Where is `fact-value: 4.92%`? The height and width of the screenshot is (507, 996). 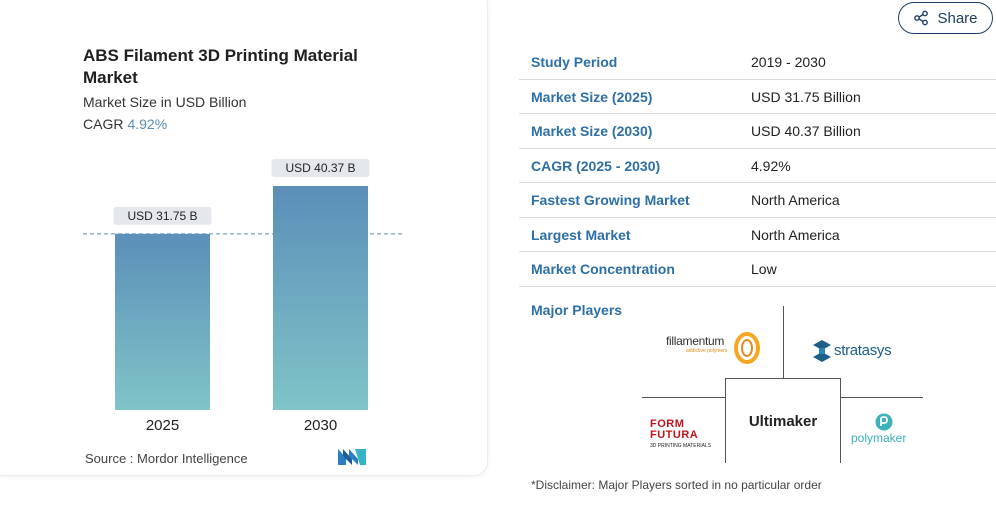
fact-value: 4.92% is located at coordinates (771, 165).